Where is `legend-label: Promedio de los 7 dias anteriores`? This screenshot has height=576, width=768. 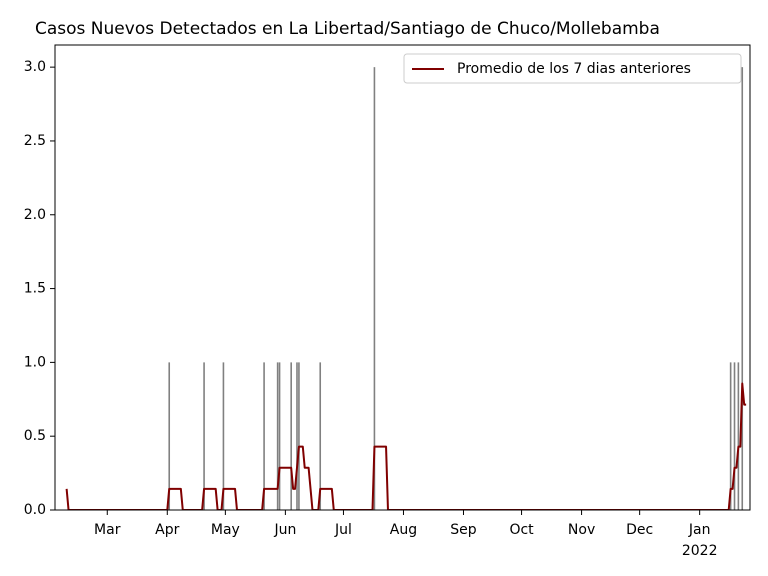
legend-label: Promedio de los 7 dias anteriores is located at coordinates (574, 69).